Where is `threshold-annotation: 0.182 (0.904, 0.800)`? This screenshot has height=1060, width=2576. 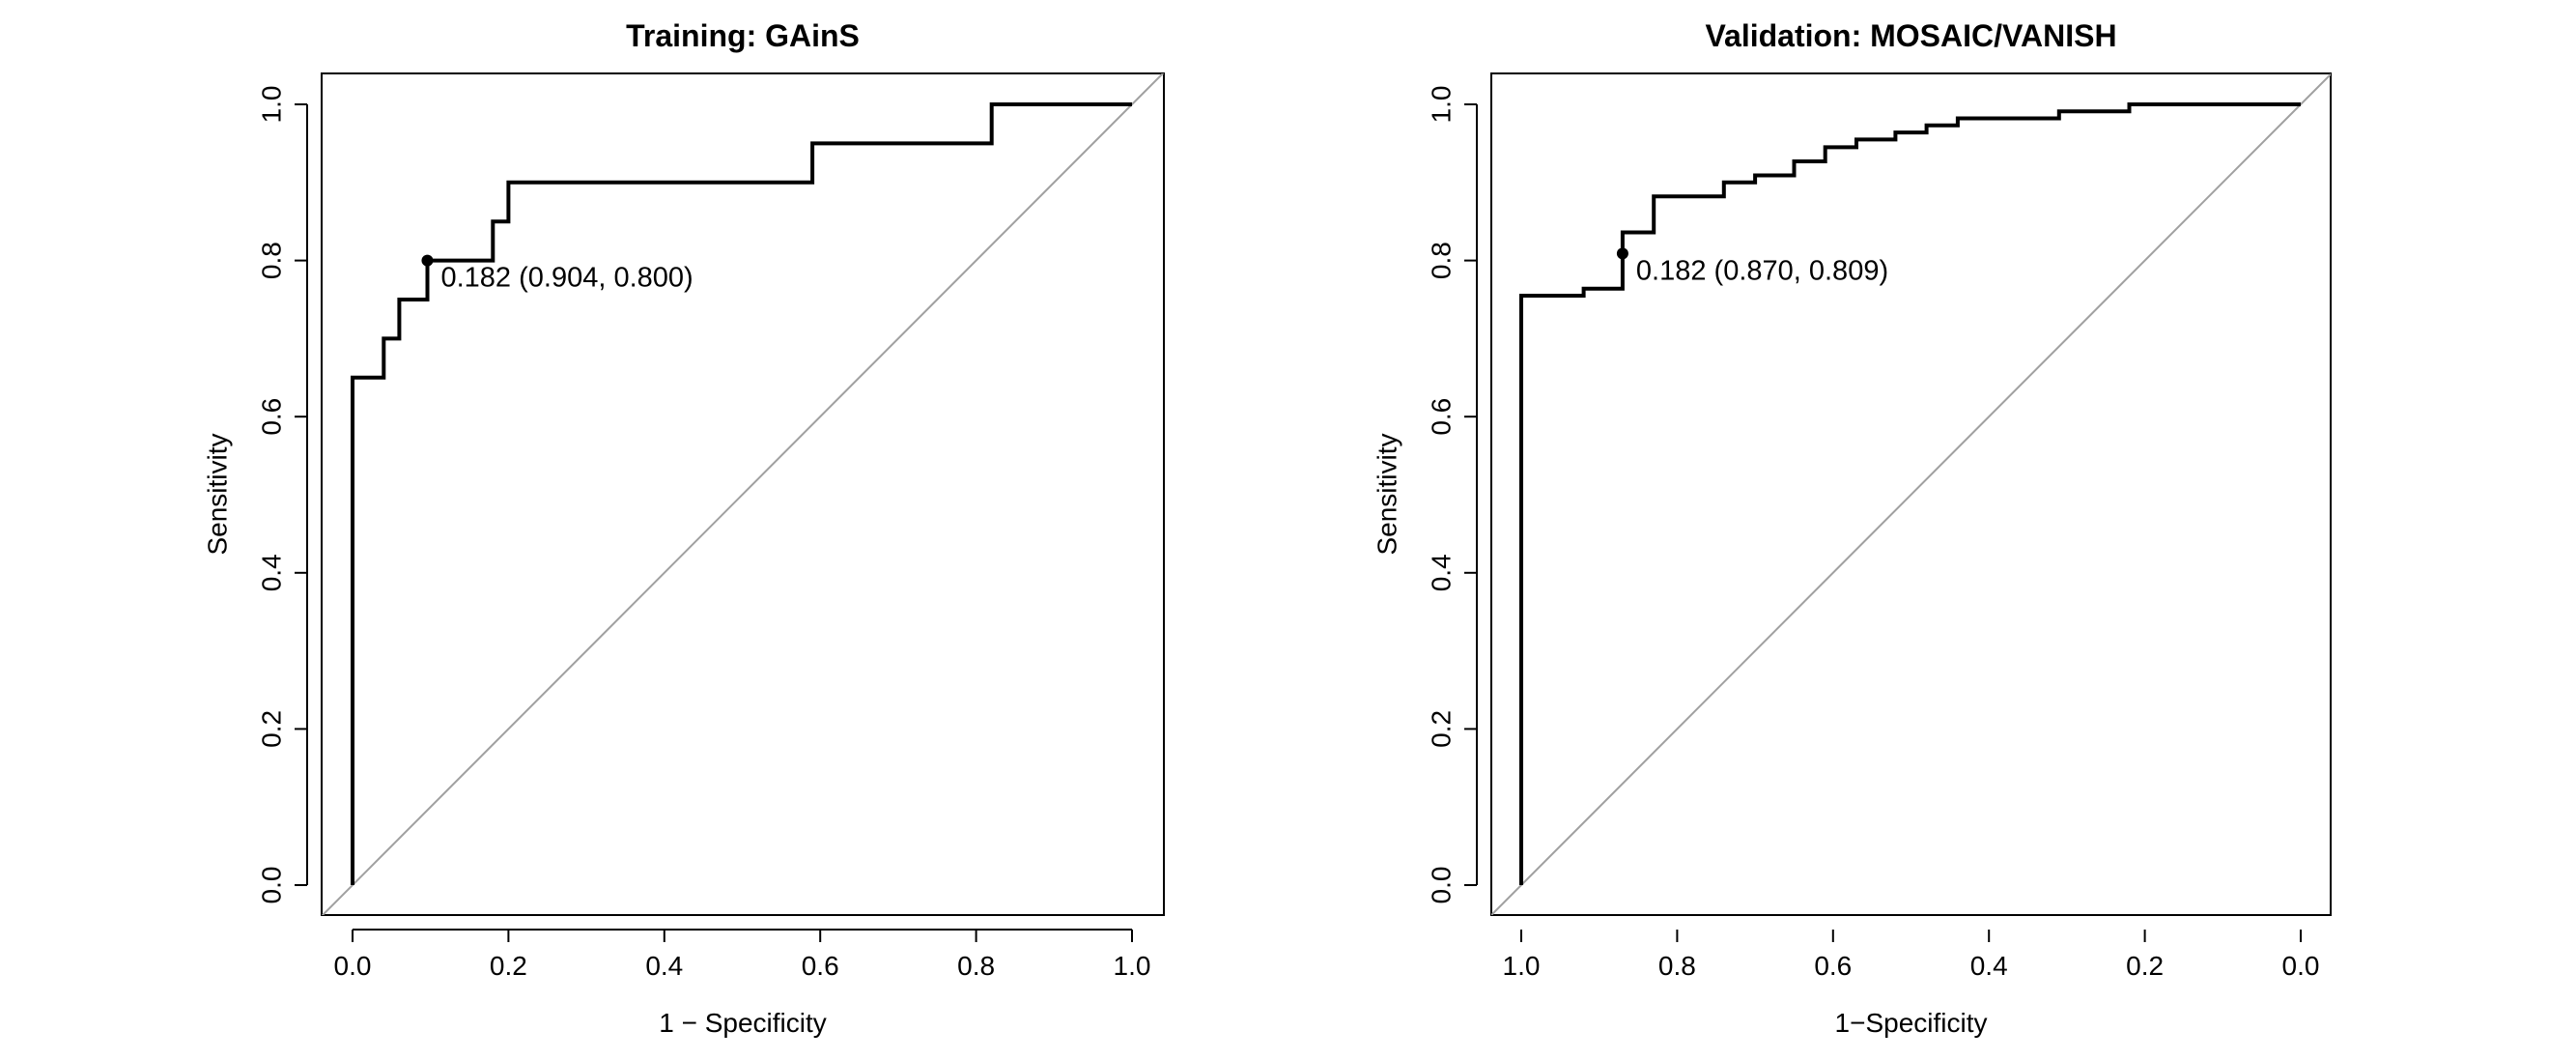
threshold-annotation: 0.182 (0.904, 0.800) is located at coordinates (566, 278).